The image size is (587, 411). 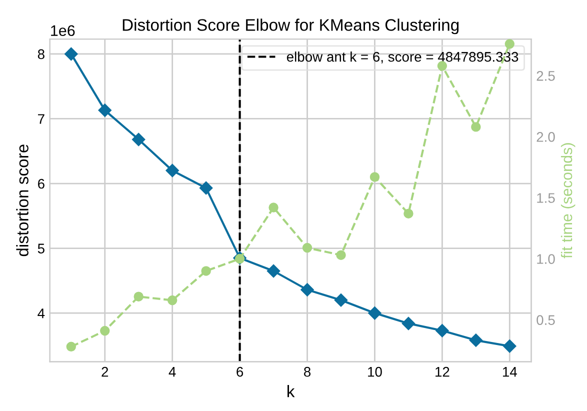 What do you see at coordinates (290, 26) in the screenshot?
I see `chart-title: Distortion Score Elbow for KMeans Clustering` at bounding box center [290, 26].